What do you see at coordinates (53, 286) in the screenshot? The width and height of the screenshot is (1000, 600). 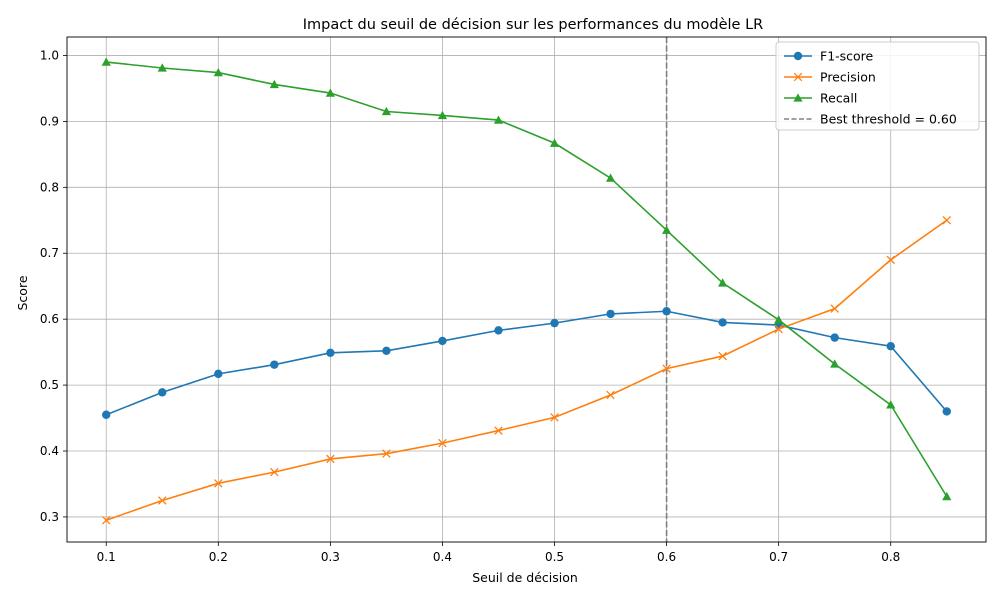 I see `y-axis-ticks: 0.3 0.4 0.5 0.6 0.7 0.8 0.9 1.0` at bounding box center [53, 286].